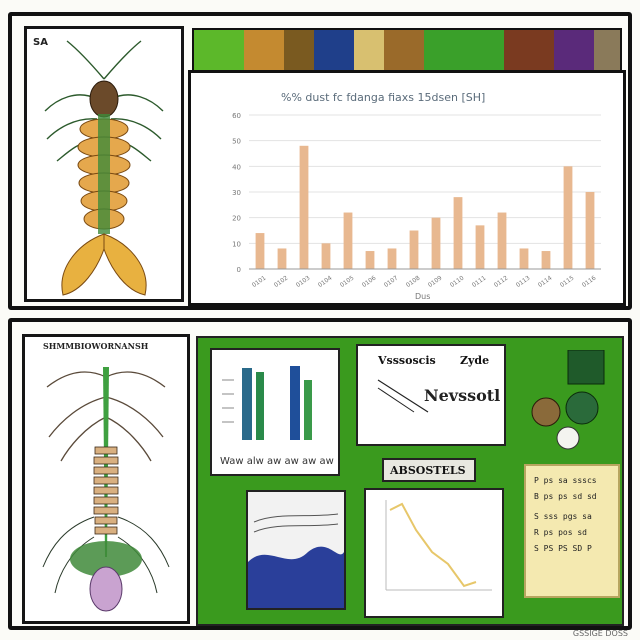 The height and width of the screenshot is (640, 640). I want to click on x-tick-label: 0111, so click(479, 281).